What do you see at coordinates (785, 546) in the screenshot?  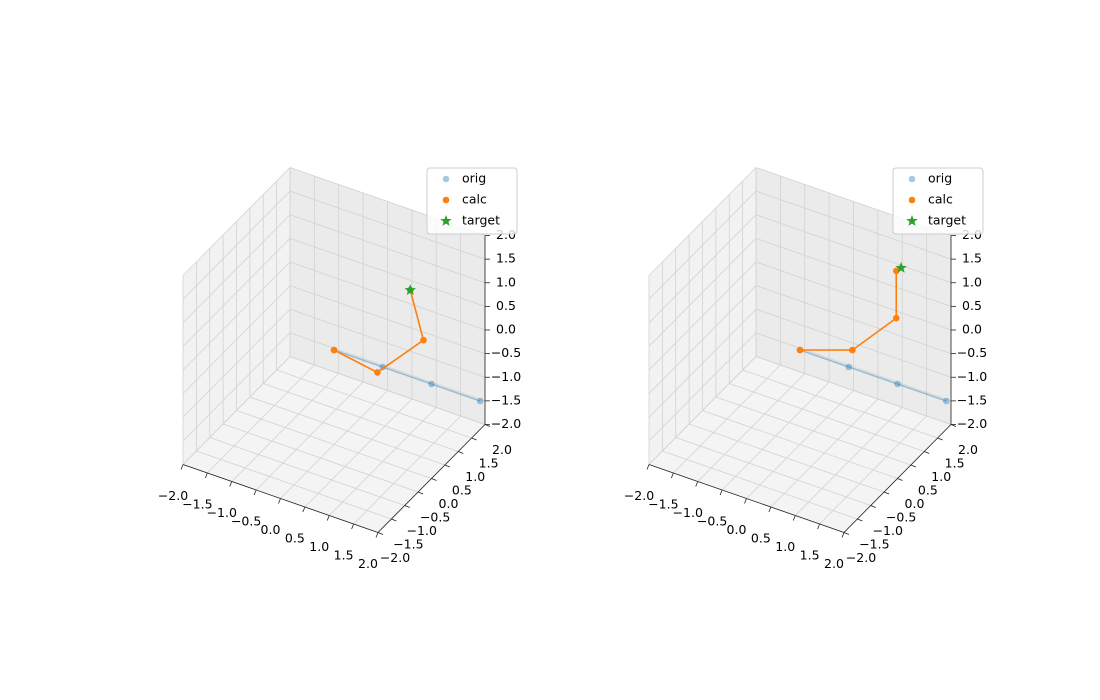 I see `x-tick-label: 1.0` at bounding box center [785, 546].